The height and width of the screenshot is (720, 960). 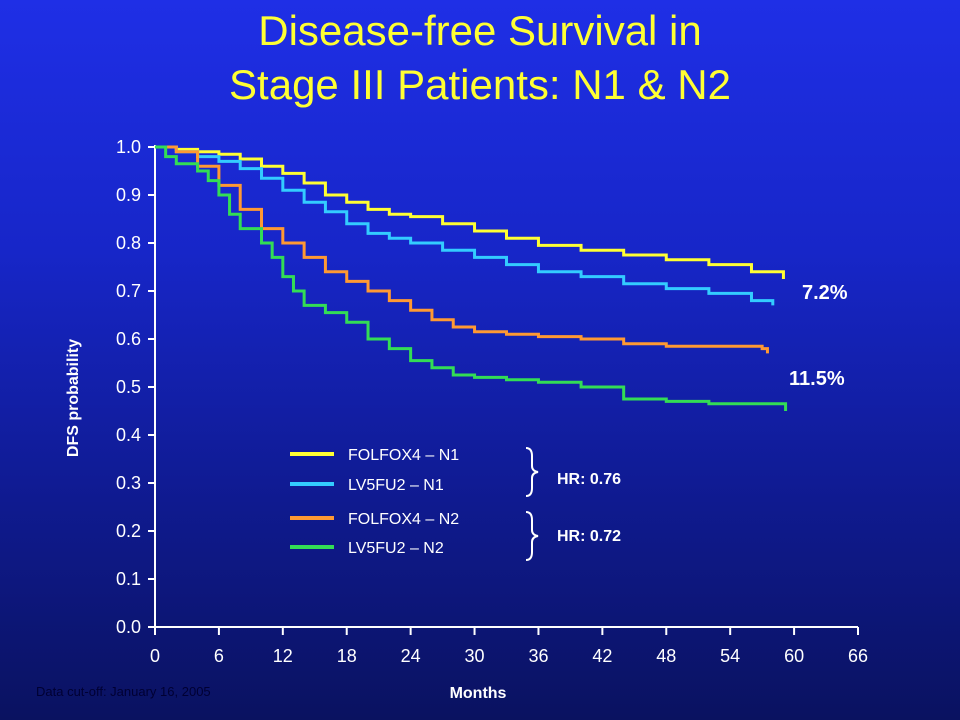 I want to click on title-line-2: Stage III Patients: N1 & N2, so click(x=480, y=84).